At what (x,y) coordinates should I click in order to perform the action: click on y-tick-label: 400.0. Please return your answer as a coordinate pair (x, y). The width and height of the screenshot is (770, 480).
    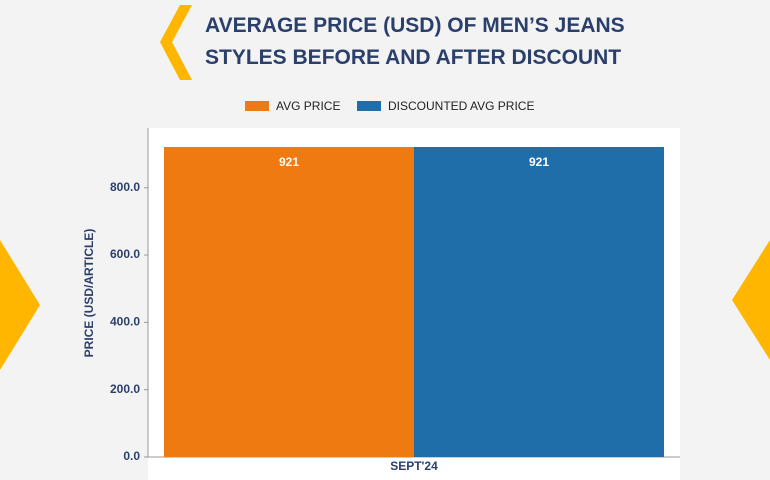
    Looking at the image, I should click on (125, 322).